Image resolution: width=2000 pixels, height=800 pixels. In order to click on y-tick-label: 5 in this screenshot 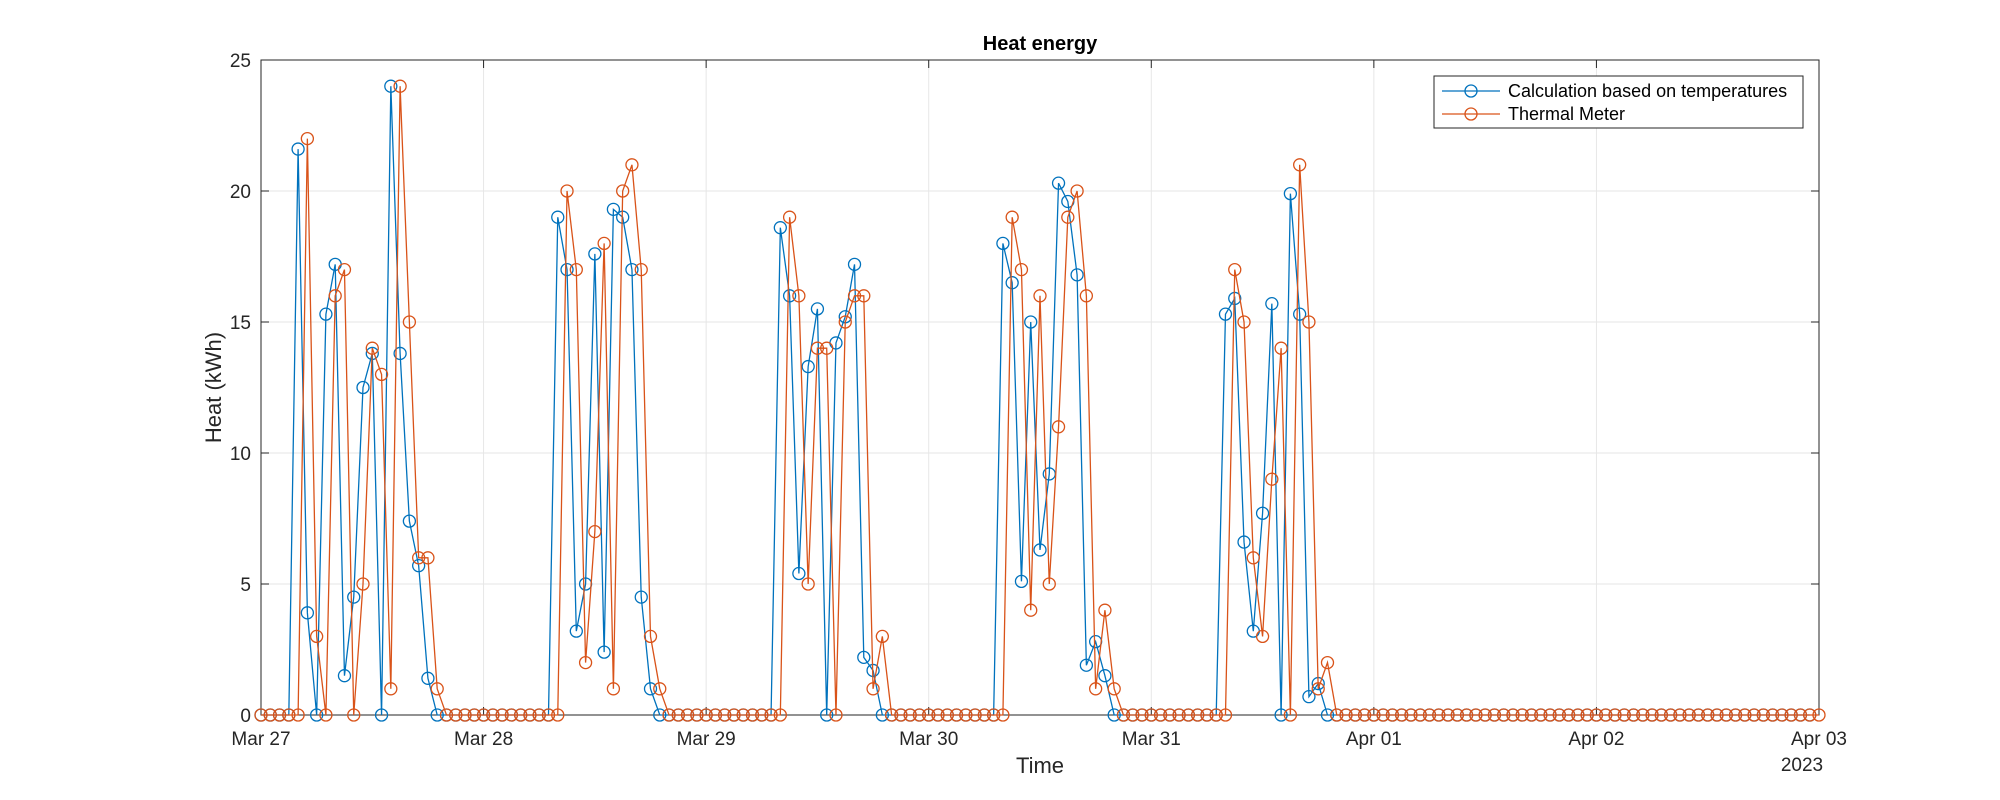, I will do `click(245, 585)`.